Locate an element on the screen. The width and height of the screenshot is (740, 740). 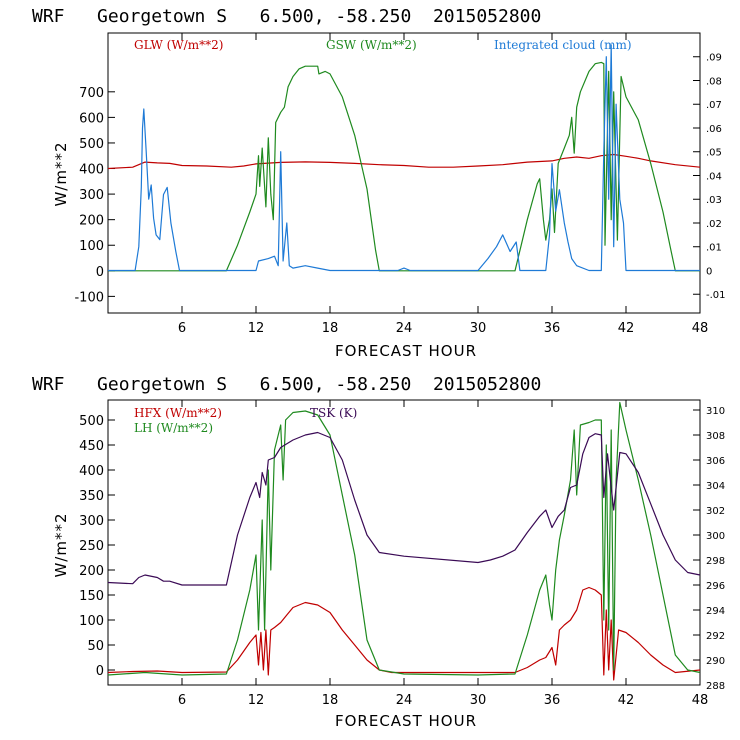
panel-2-right-ytick-label: 306 is located at coordinates (715, 461).